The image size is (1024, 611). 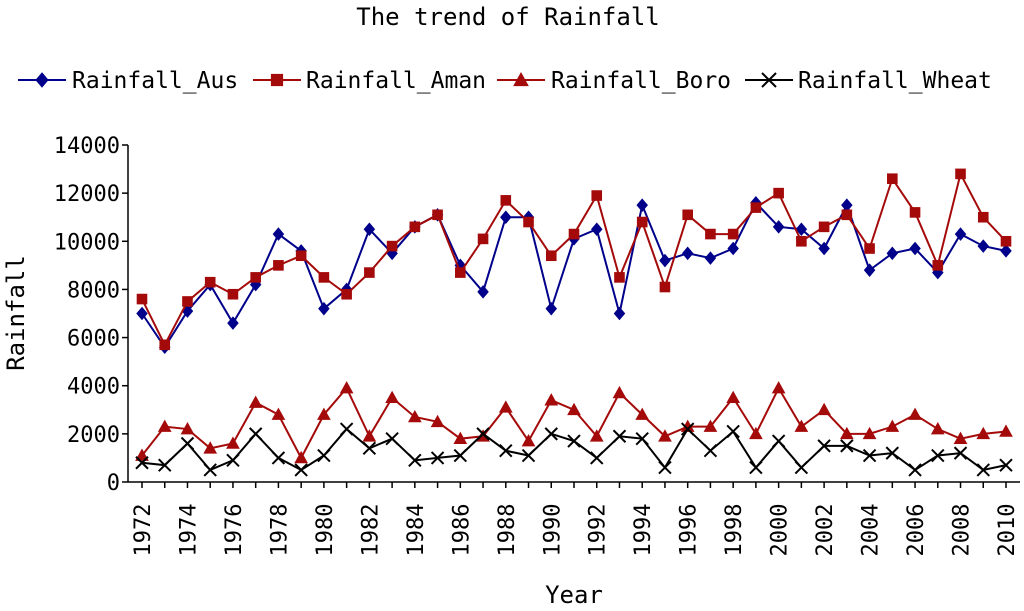 I want to click on y-tick-label: 2000, so click(x=93, y=435).